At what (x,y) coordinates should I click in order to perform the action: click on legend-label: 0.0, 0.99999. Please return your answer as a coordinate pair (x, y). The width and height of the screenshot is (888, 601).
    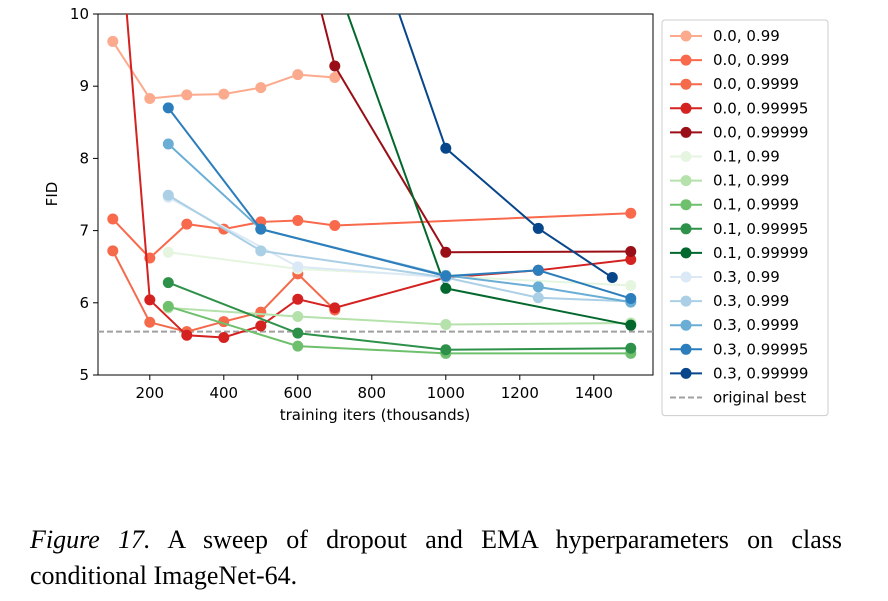
    Looking at the image, I should click on (760, 132).